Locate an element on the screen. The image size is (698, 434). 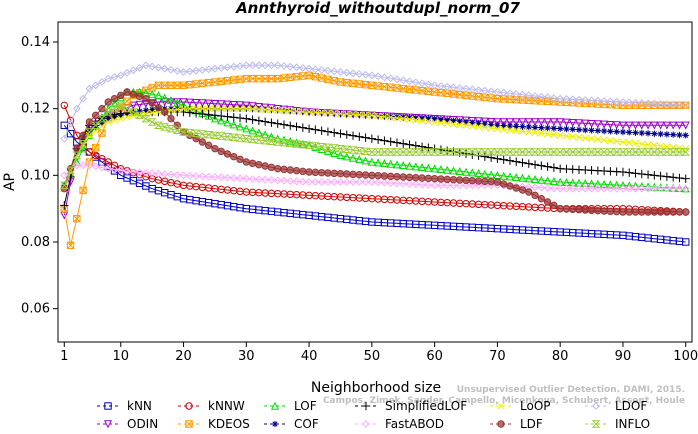
x-tick-label: 50 is located at coordinates (372, 356).